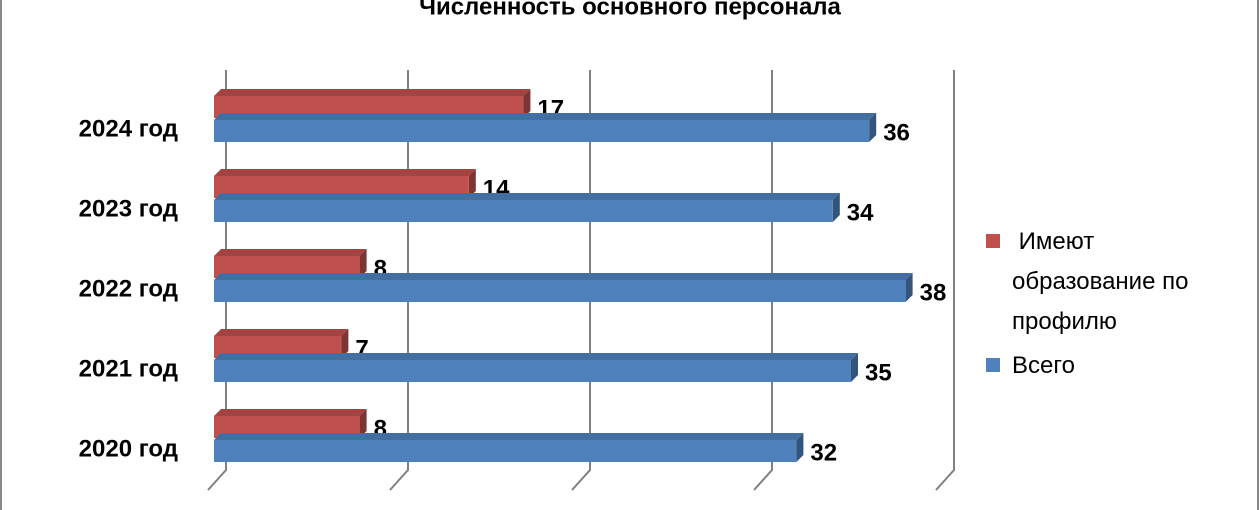 This screenshot has height=510, width=1260. I want to click on grid-line, so click(945, 280).